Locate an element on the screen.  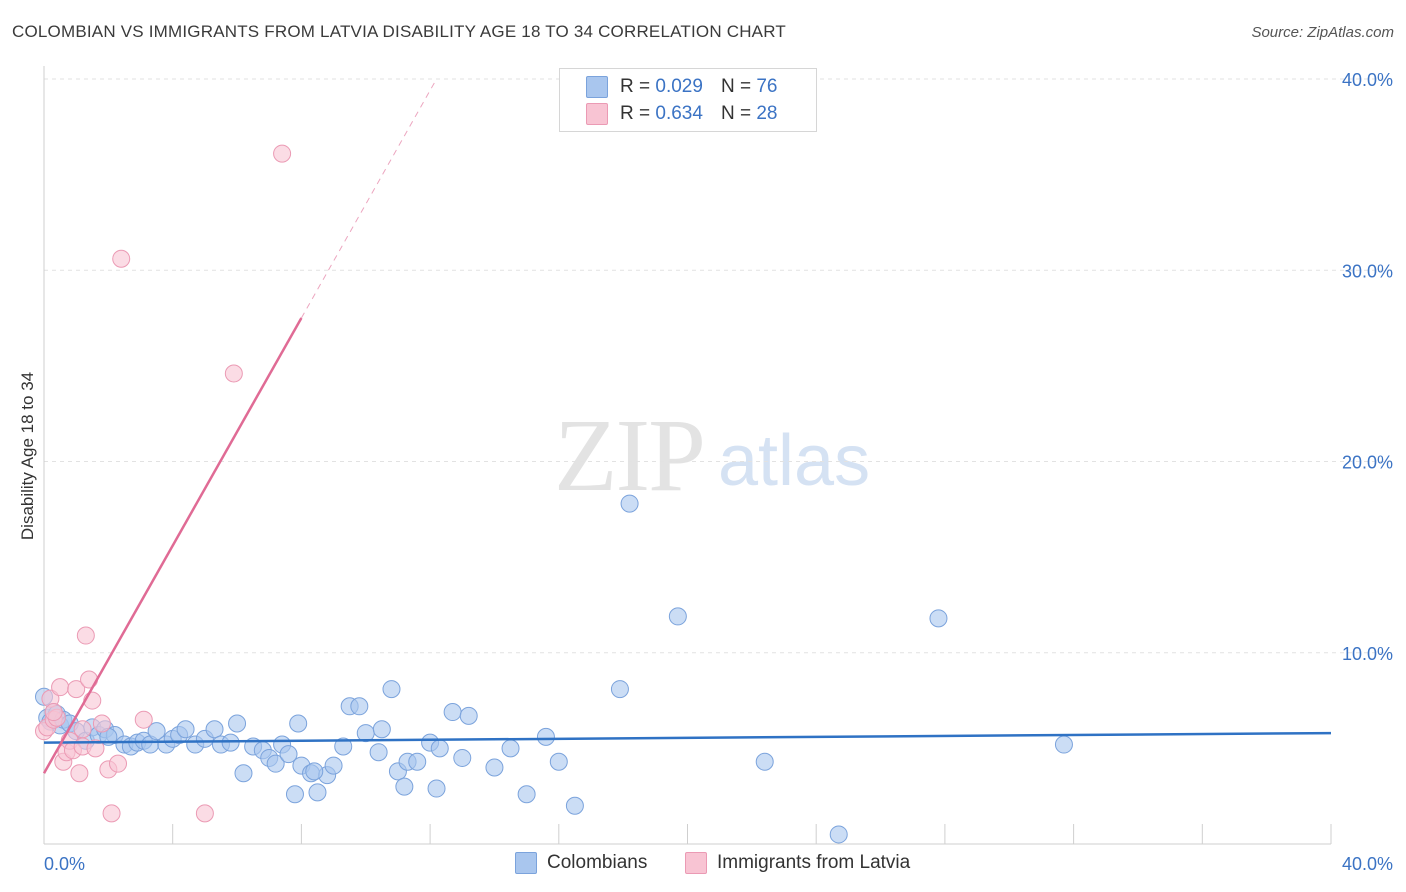
y-tick-label: 10.0% is located at coordinates (1367, 654).